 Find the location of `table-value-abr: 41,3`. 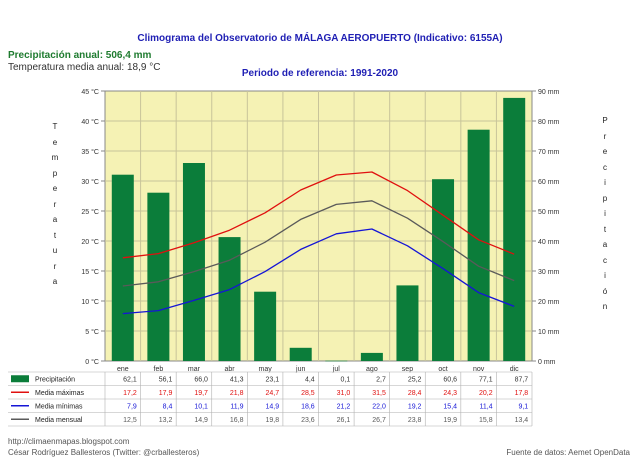

table-value-abr: 41,3 is located at coordinates (237, 379).